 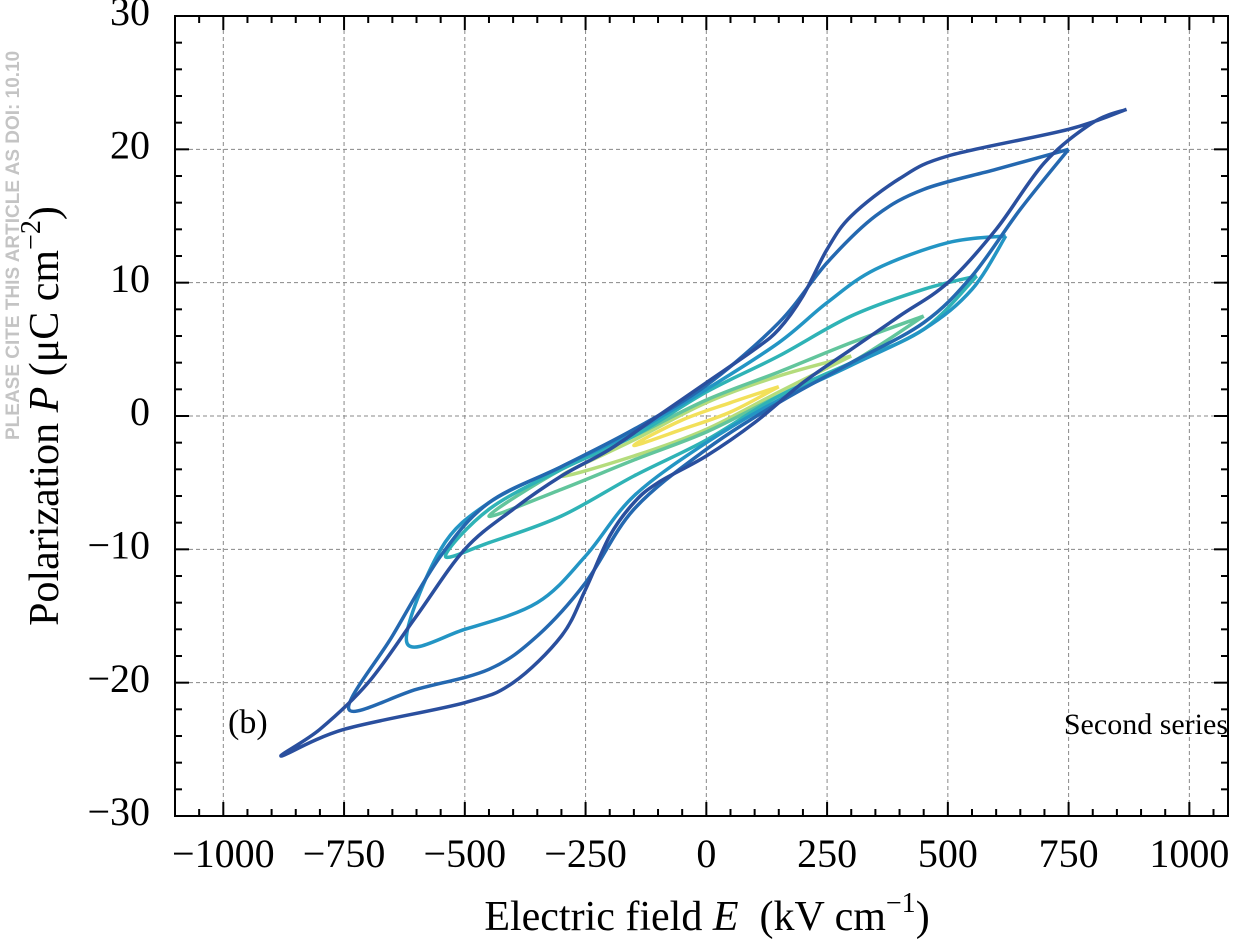 I want to click on y-label-exponent: −2, so click(x=31, y=235).